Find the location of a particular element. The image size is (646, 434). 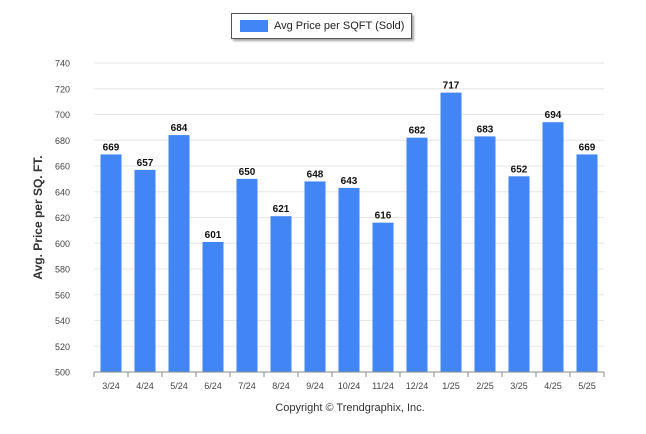

legend-swatch is located at coordinates (254, 26).